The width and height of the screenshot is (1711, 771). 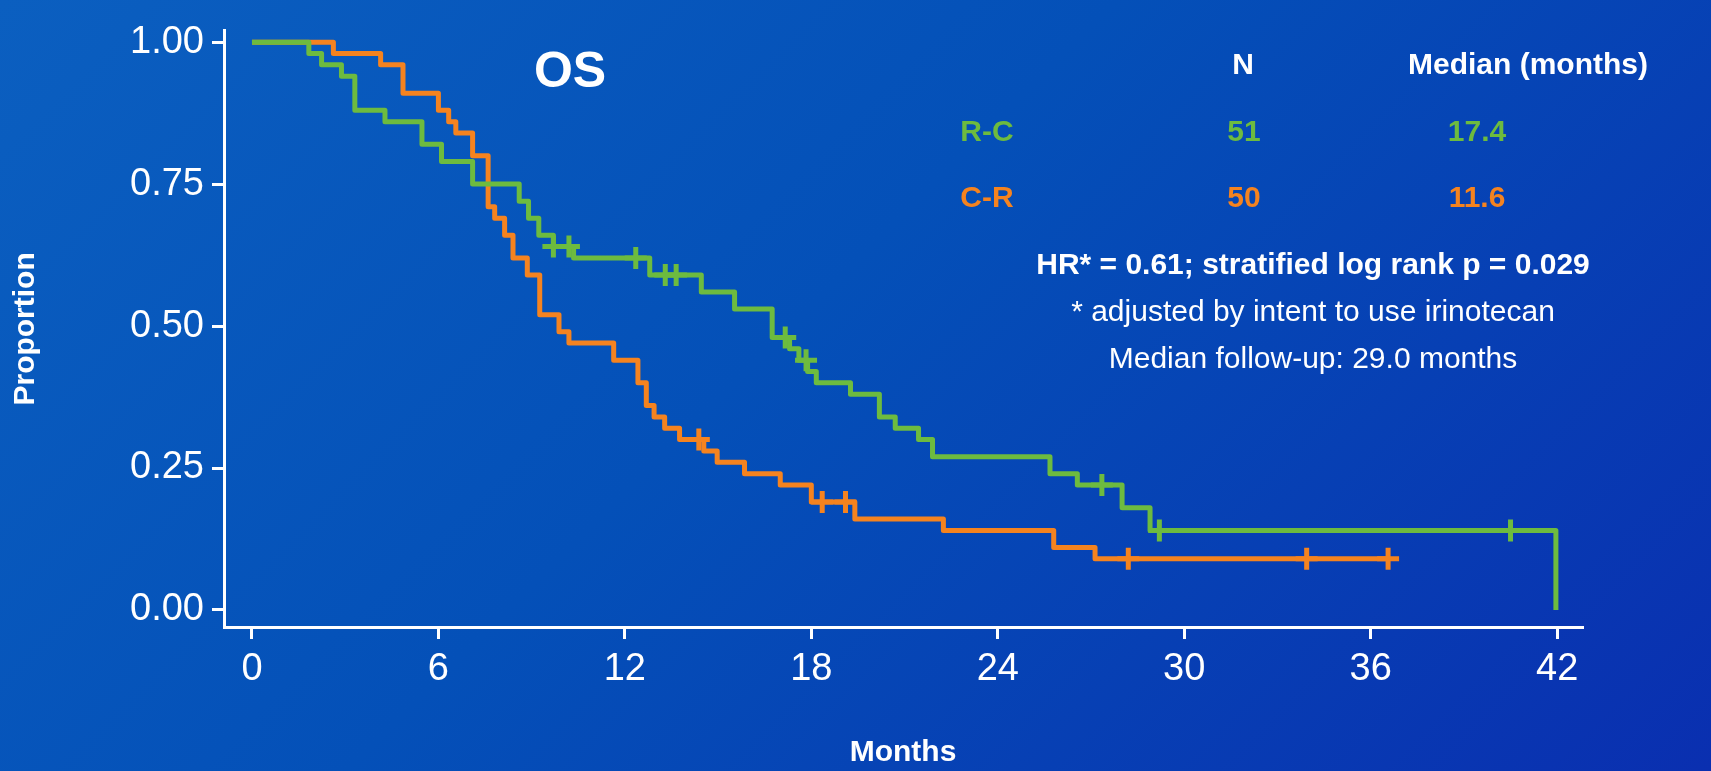 I want to click on chart-title: OS, so click(x=570, y=70).